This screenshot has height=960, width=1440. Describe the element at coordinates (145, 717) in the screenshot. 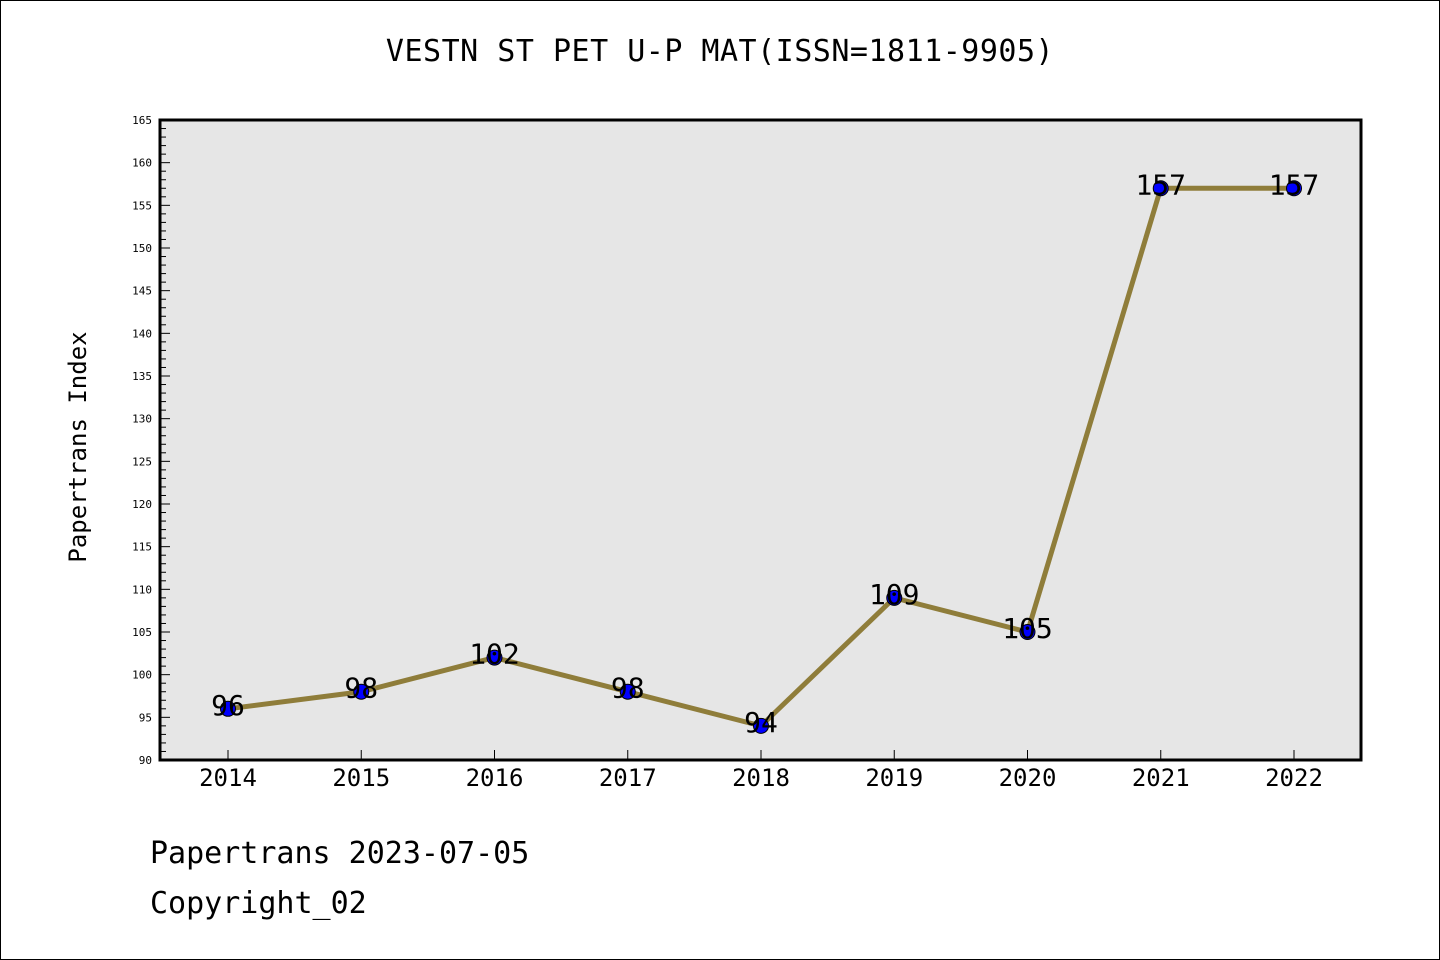

I see `y-tick-label: 95` at that location.